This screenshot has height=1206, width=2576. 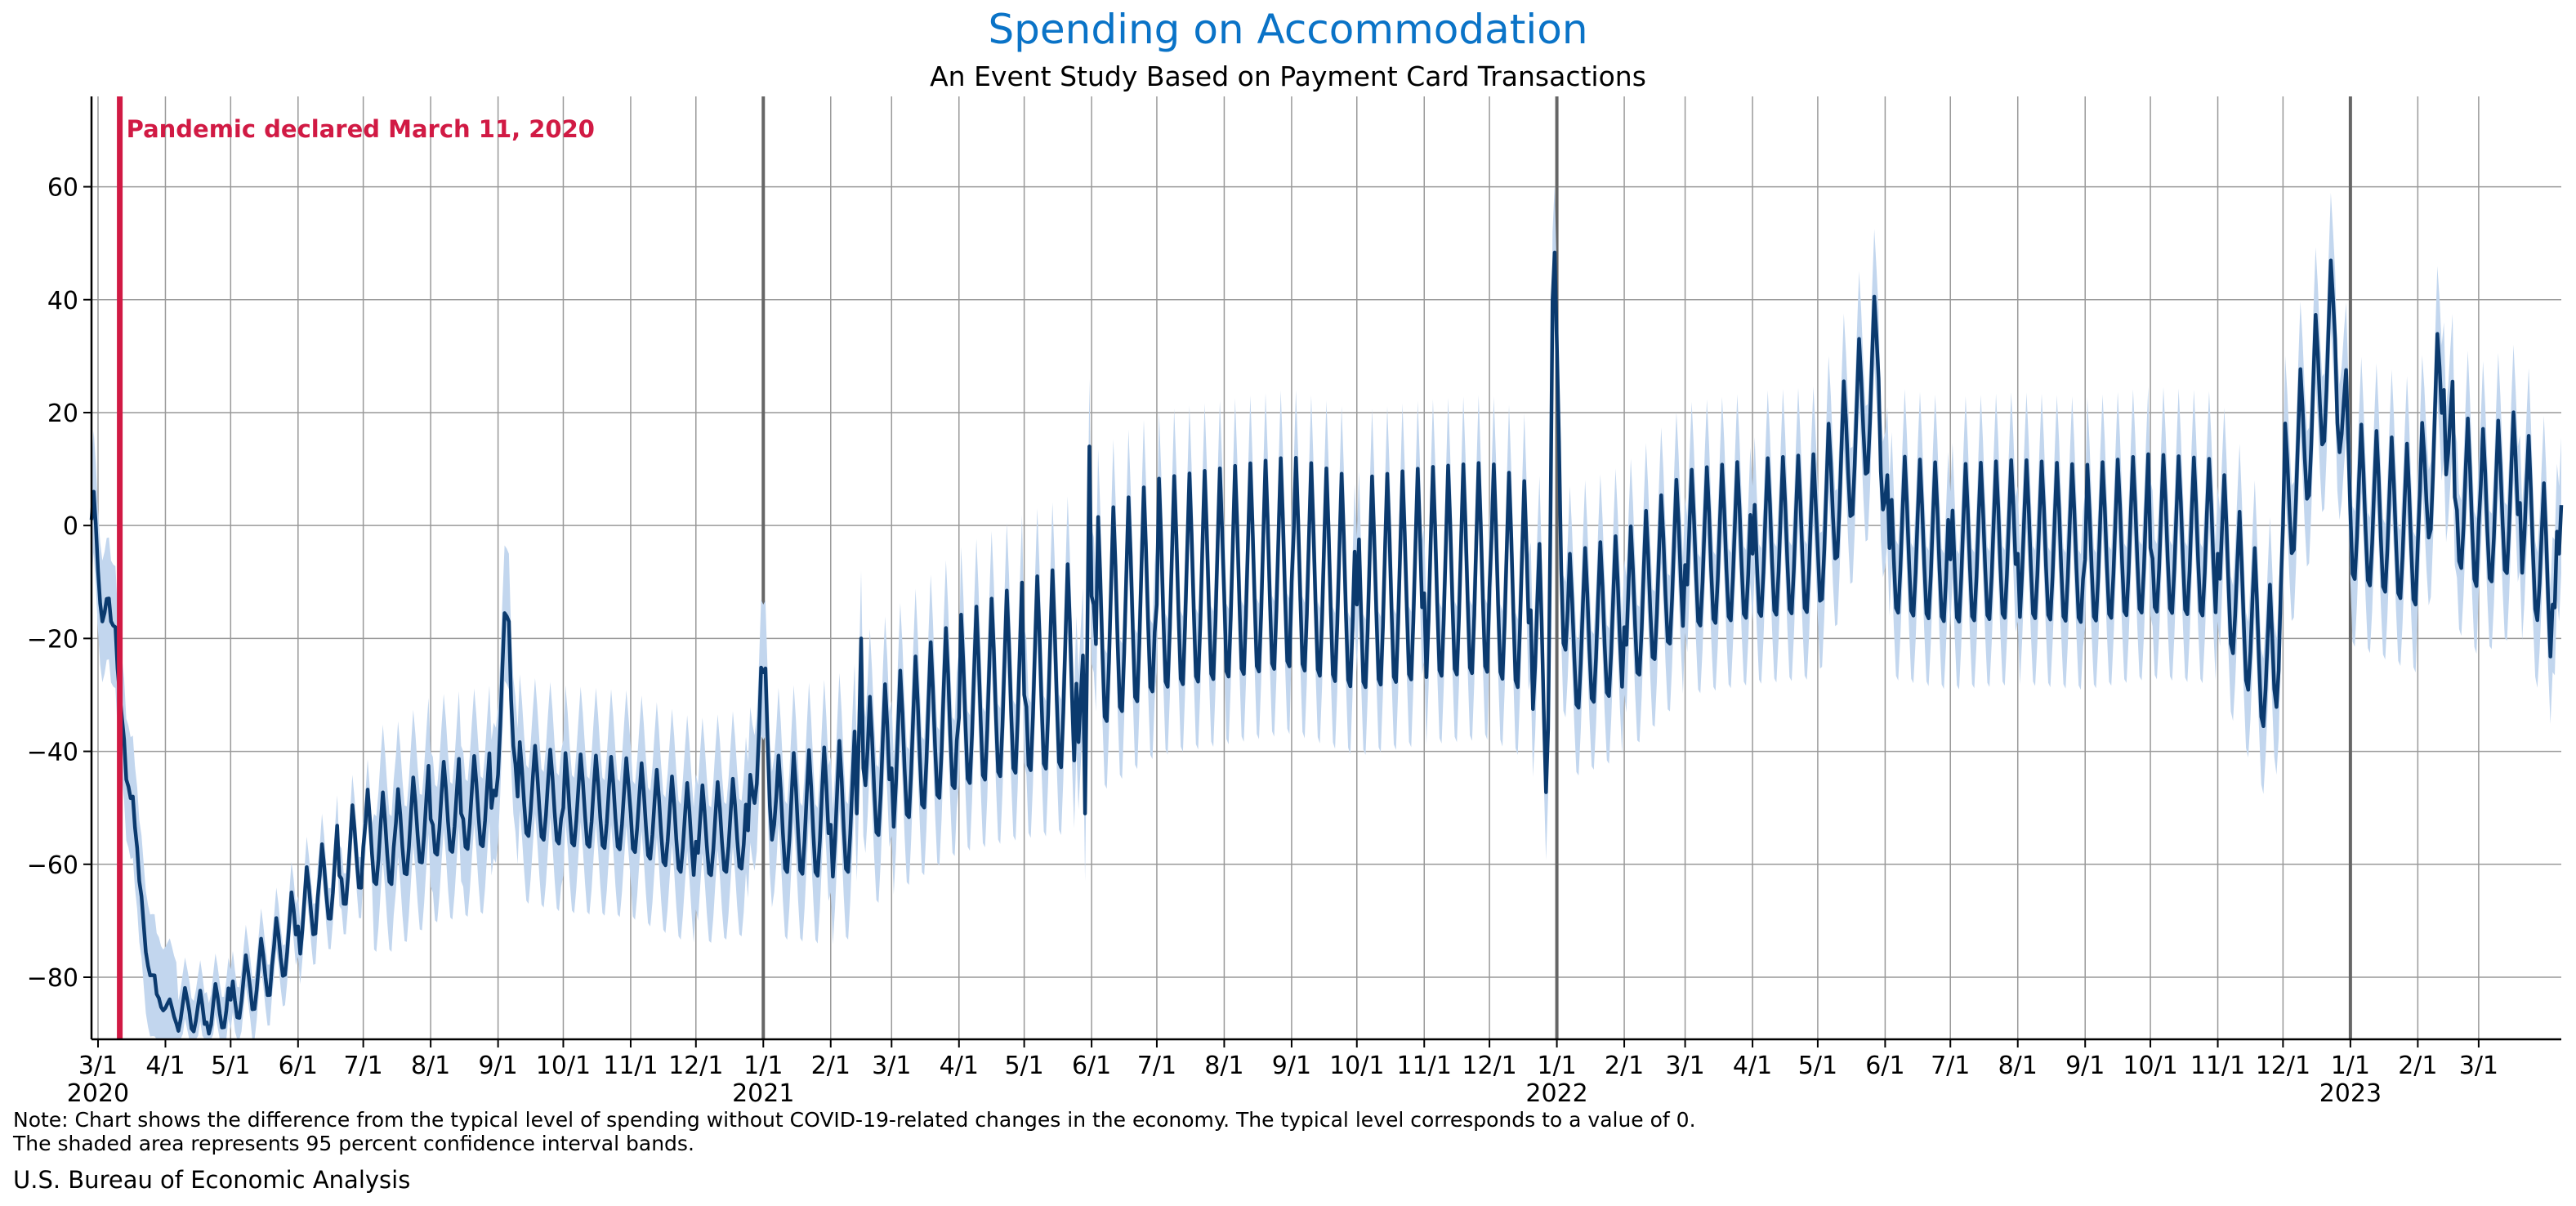 What do you see at coordinates (212, 1180) in the screenshot?
I see `source-credit: U.S. Bureau of Economic Analysis` at bounding box center [212, 1180].